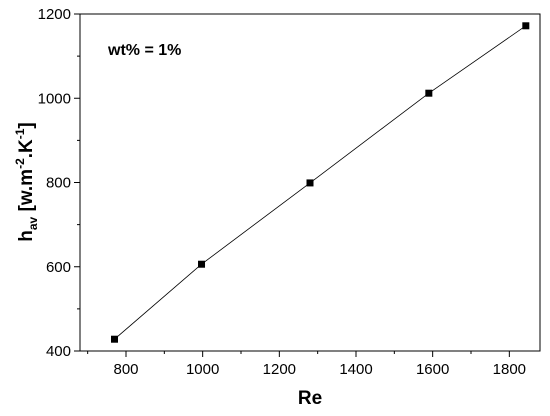  Describe the element at coordinates (310, 398) in the screenshot. I see `x-axis-title: Re` at that location.